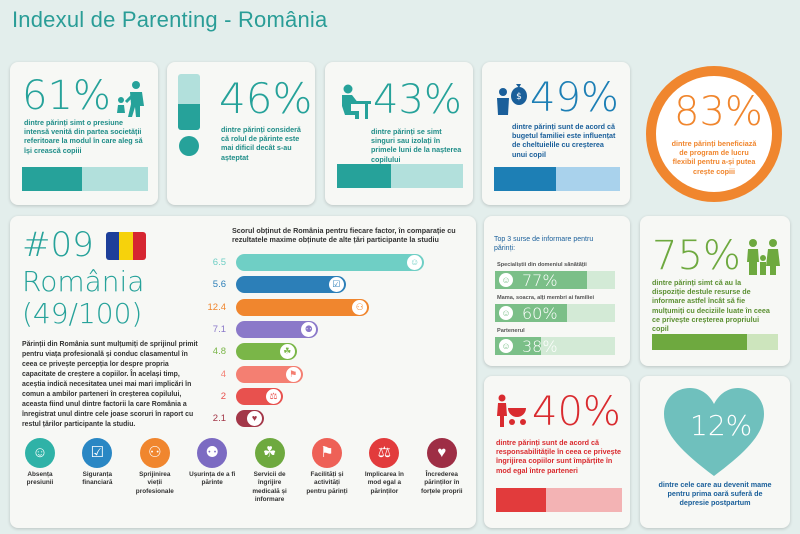  I want to click on stat-value: 83%, so click(718, 112).